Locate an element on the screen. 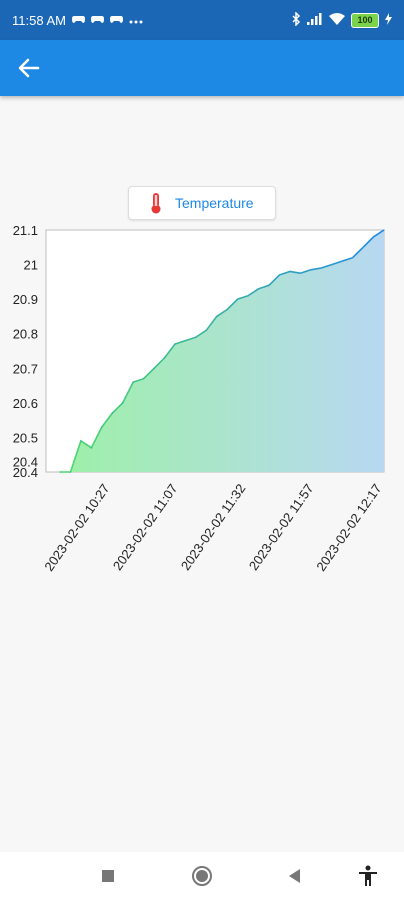  y-tick-label: 21 is located at coordinates (31, 265).